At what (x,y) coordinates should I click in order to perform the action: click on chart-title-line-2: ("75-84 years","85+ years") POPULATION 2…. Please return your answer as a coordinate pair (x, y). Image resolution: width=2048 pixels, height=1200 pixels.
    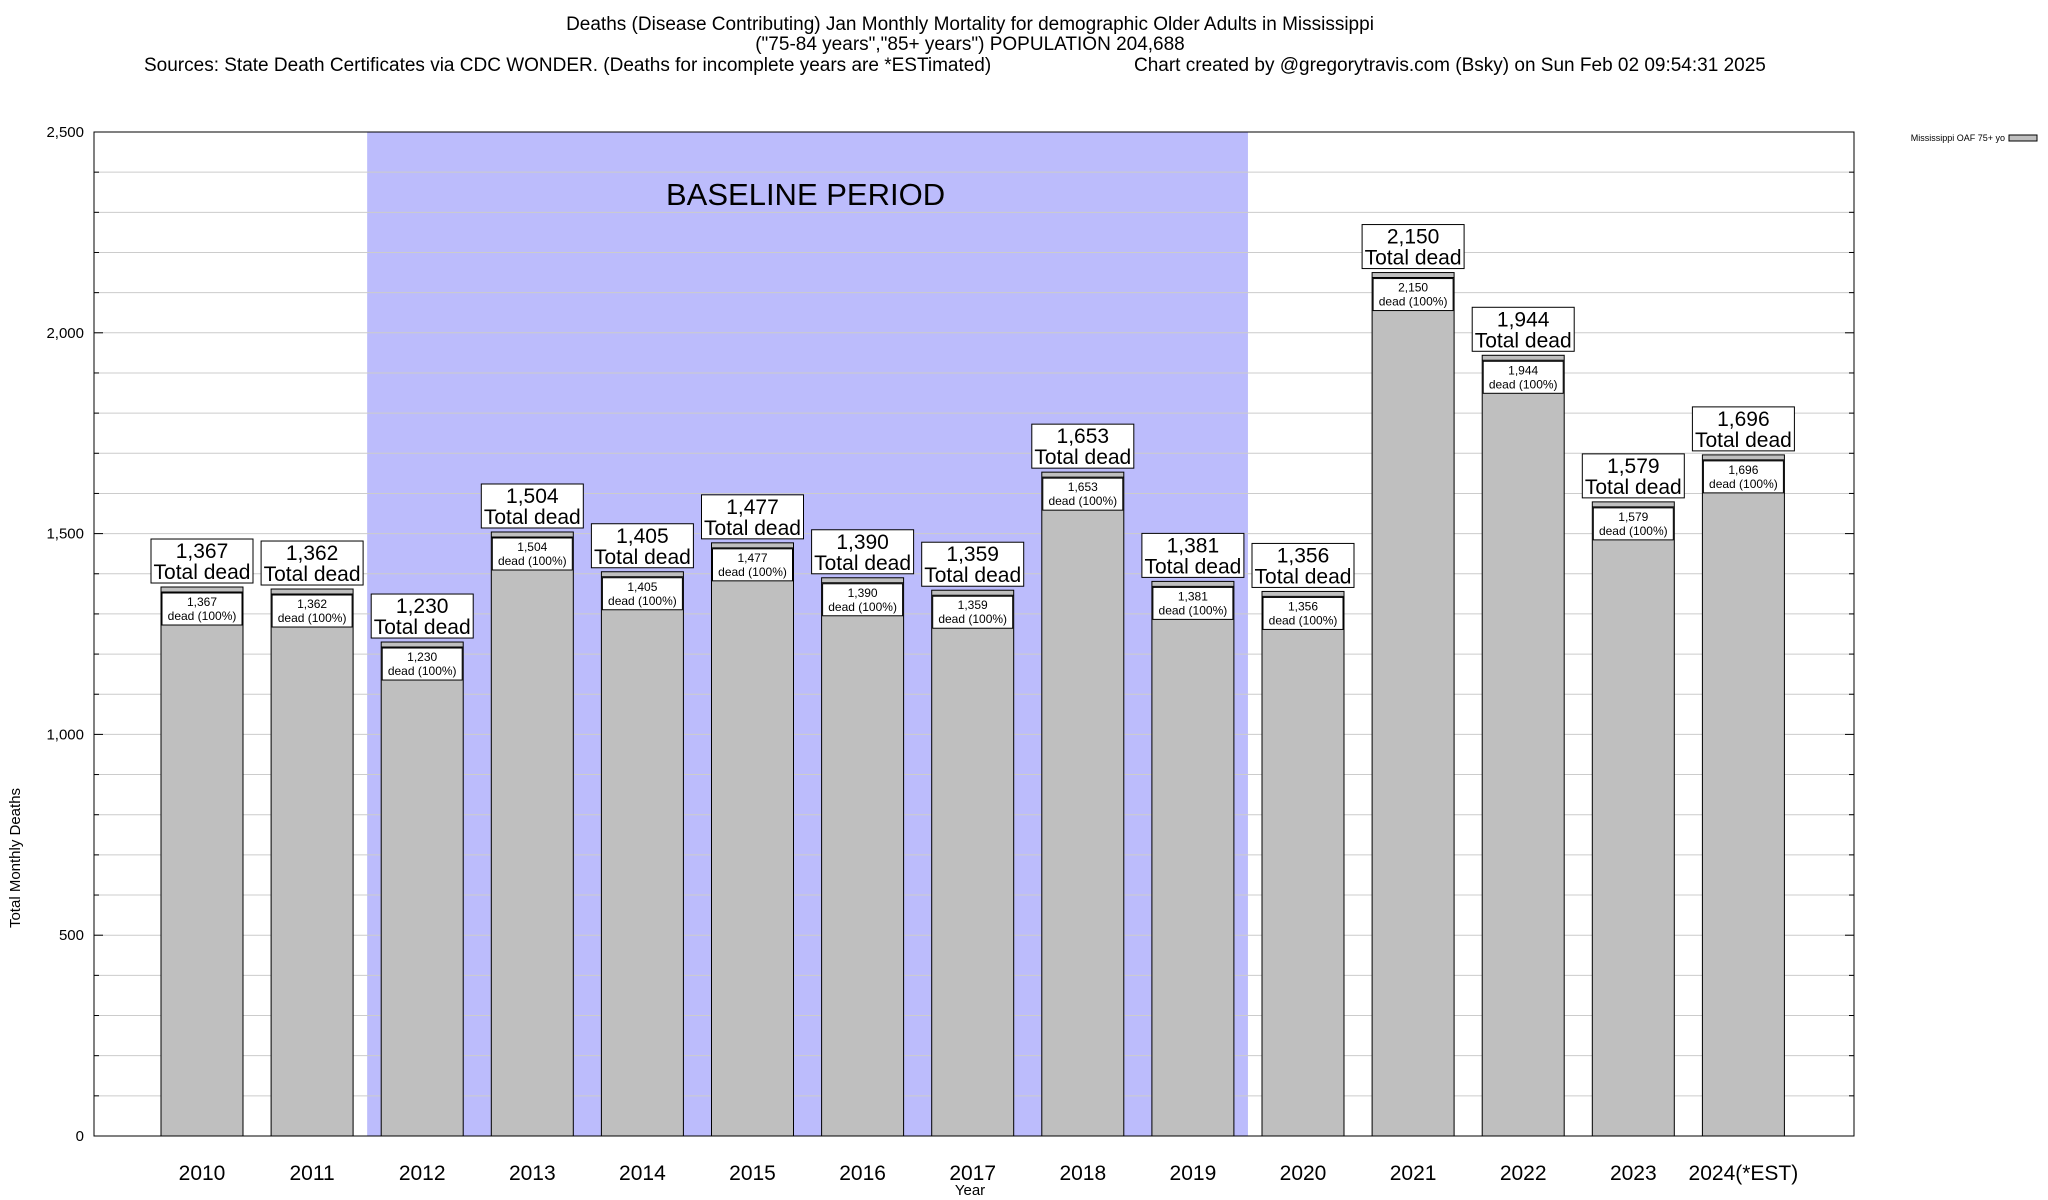
    Looking at the image, I should click on (970, 44).